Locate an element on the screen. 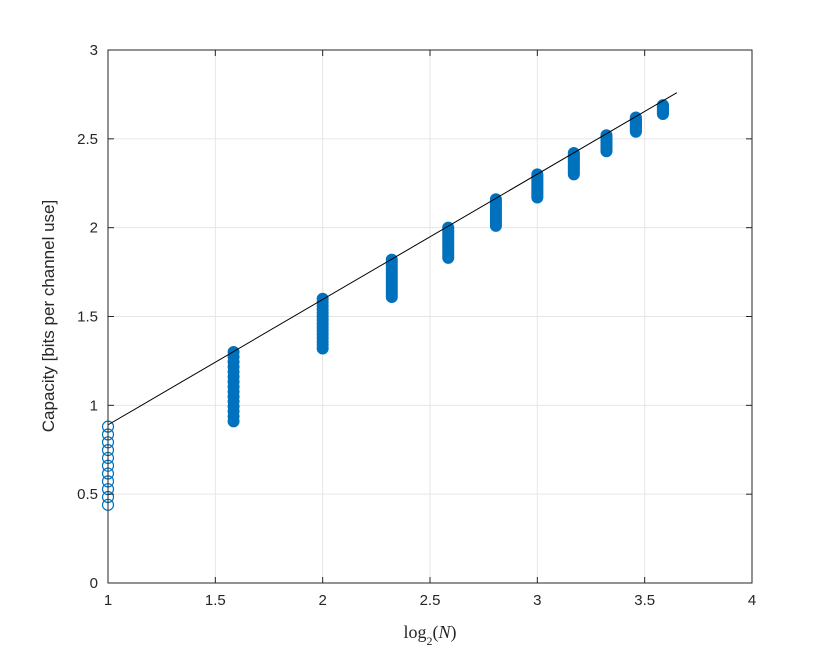 This screenshot has height=656, width=830. x-tick-label: 2.5 is located at coordinates (430, 600).